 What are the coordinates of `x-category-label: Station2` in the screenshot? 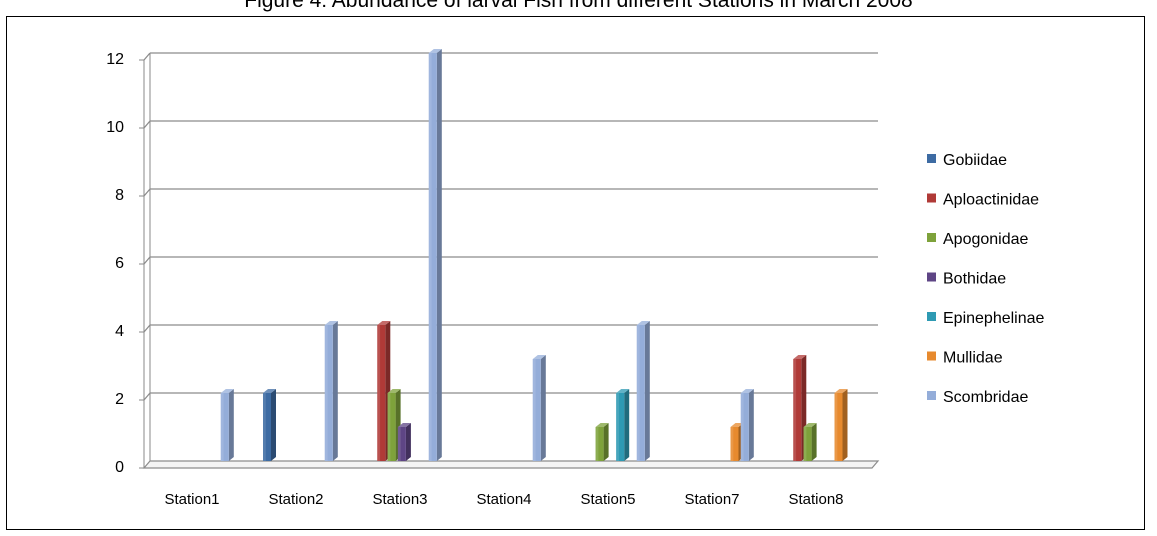 It's located at (295, 499).